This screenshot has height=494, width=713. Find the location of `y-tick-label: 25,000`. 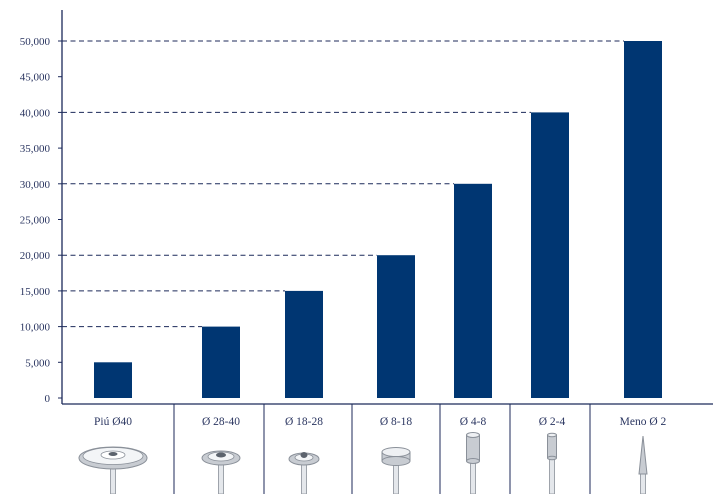

y-tick-label: 25,000 is located at coordinates (35, 221).